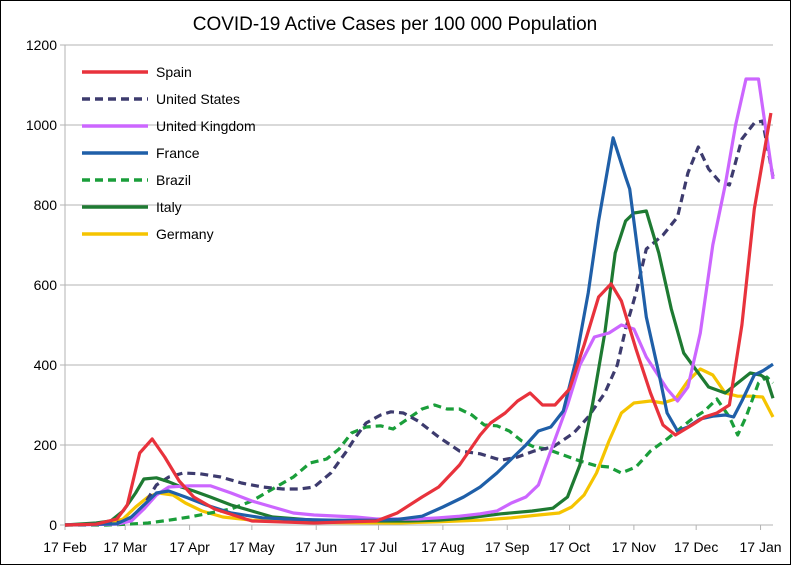 The image size is (791, 565). I want to click on x-tick-label-9: 17 Nov, so click(634, 547).